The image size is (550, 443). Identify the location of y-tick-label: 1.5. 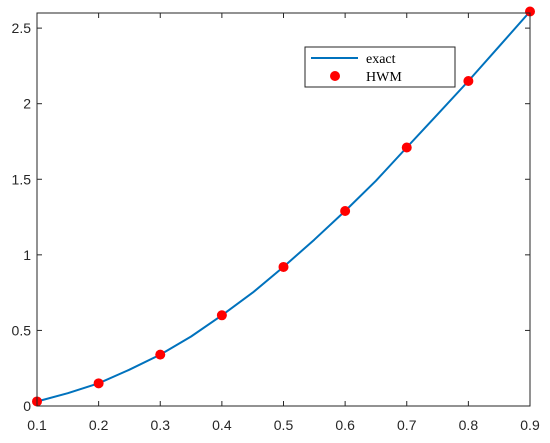
(22, 179).